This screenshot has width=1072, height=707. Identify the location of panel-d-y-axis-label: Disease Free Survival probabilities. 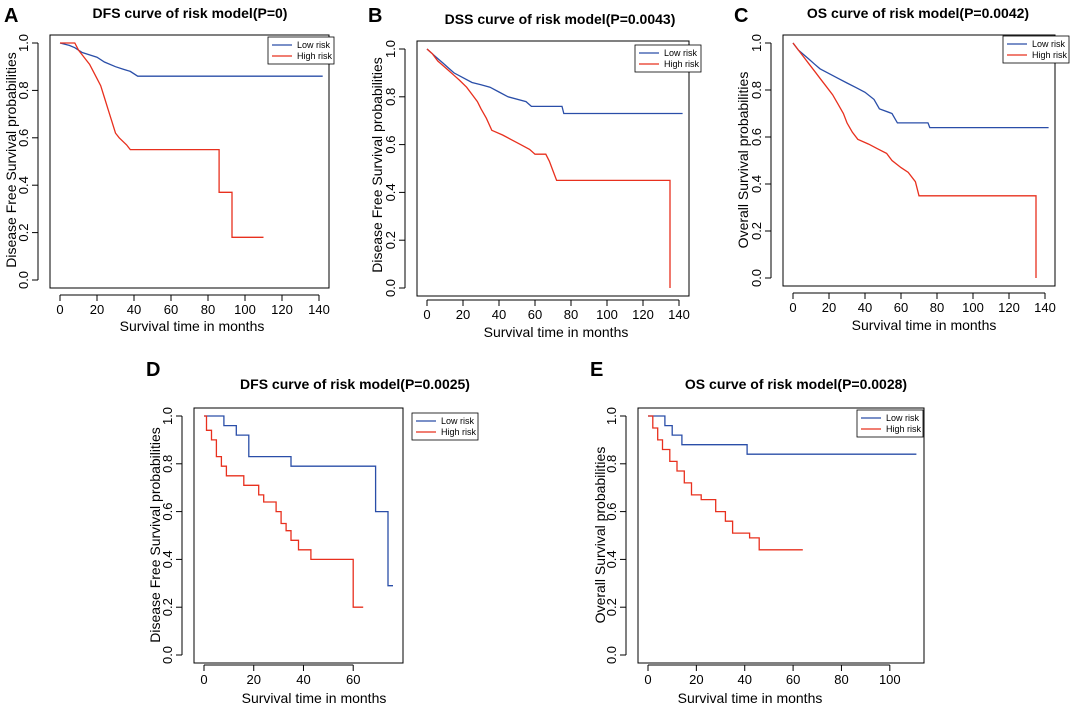
(155, 535).